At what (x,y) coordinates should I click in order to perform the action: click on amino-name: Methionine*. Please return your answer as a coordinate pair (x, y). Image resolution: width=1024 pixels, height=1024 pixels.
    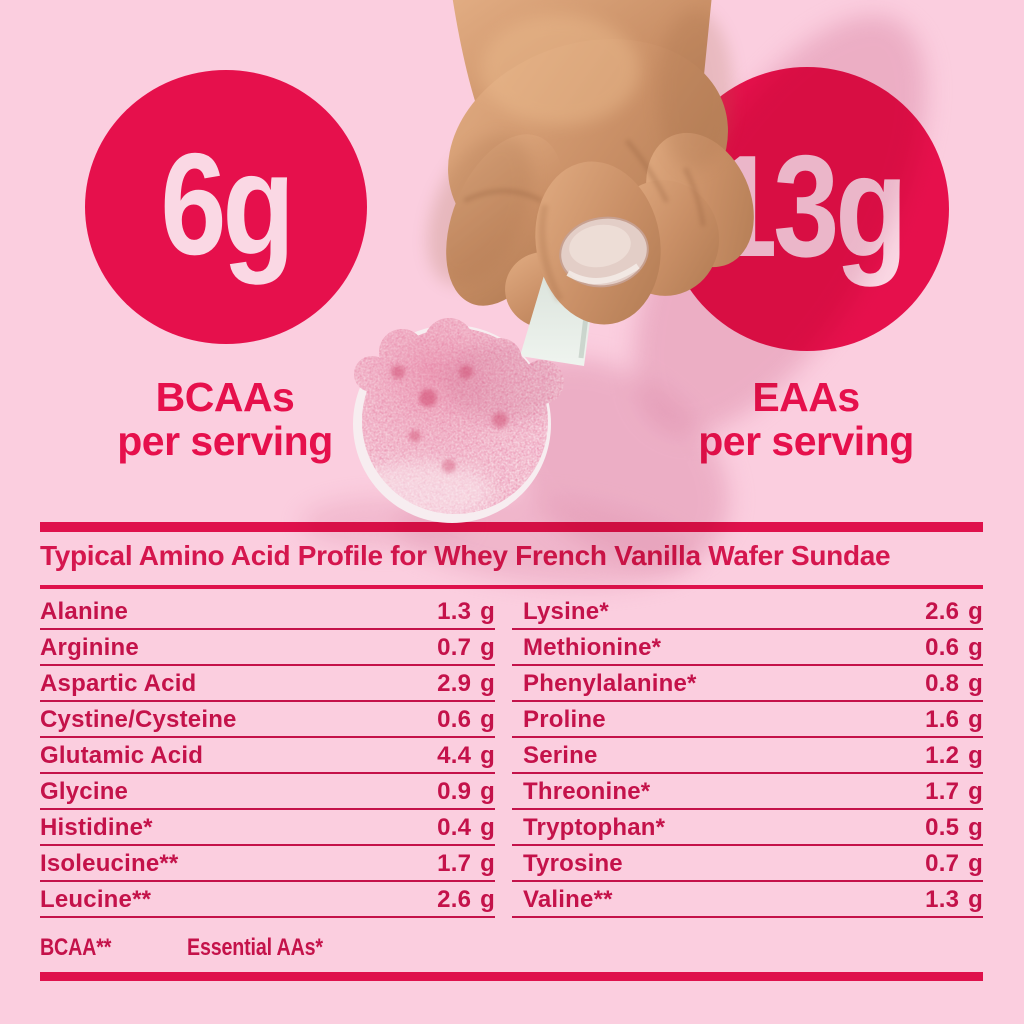
    Looking at the image, I should click on (592, 647).